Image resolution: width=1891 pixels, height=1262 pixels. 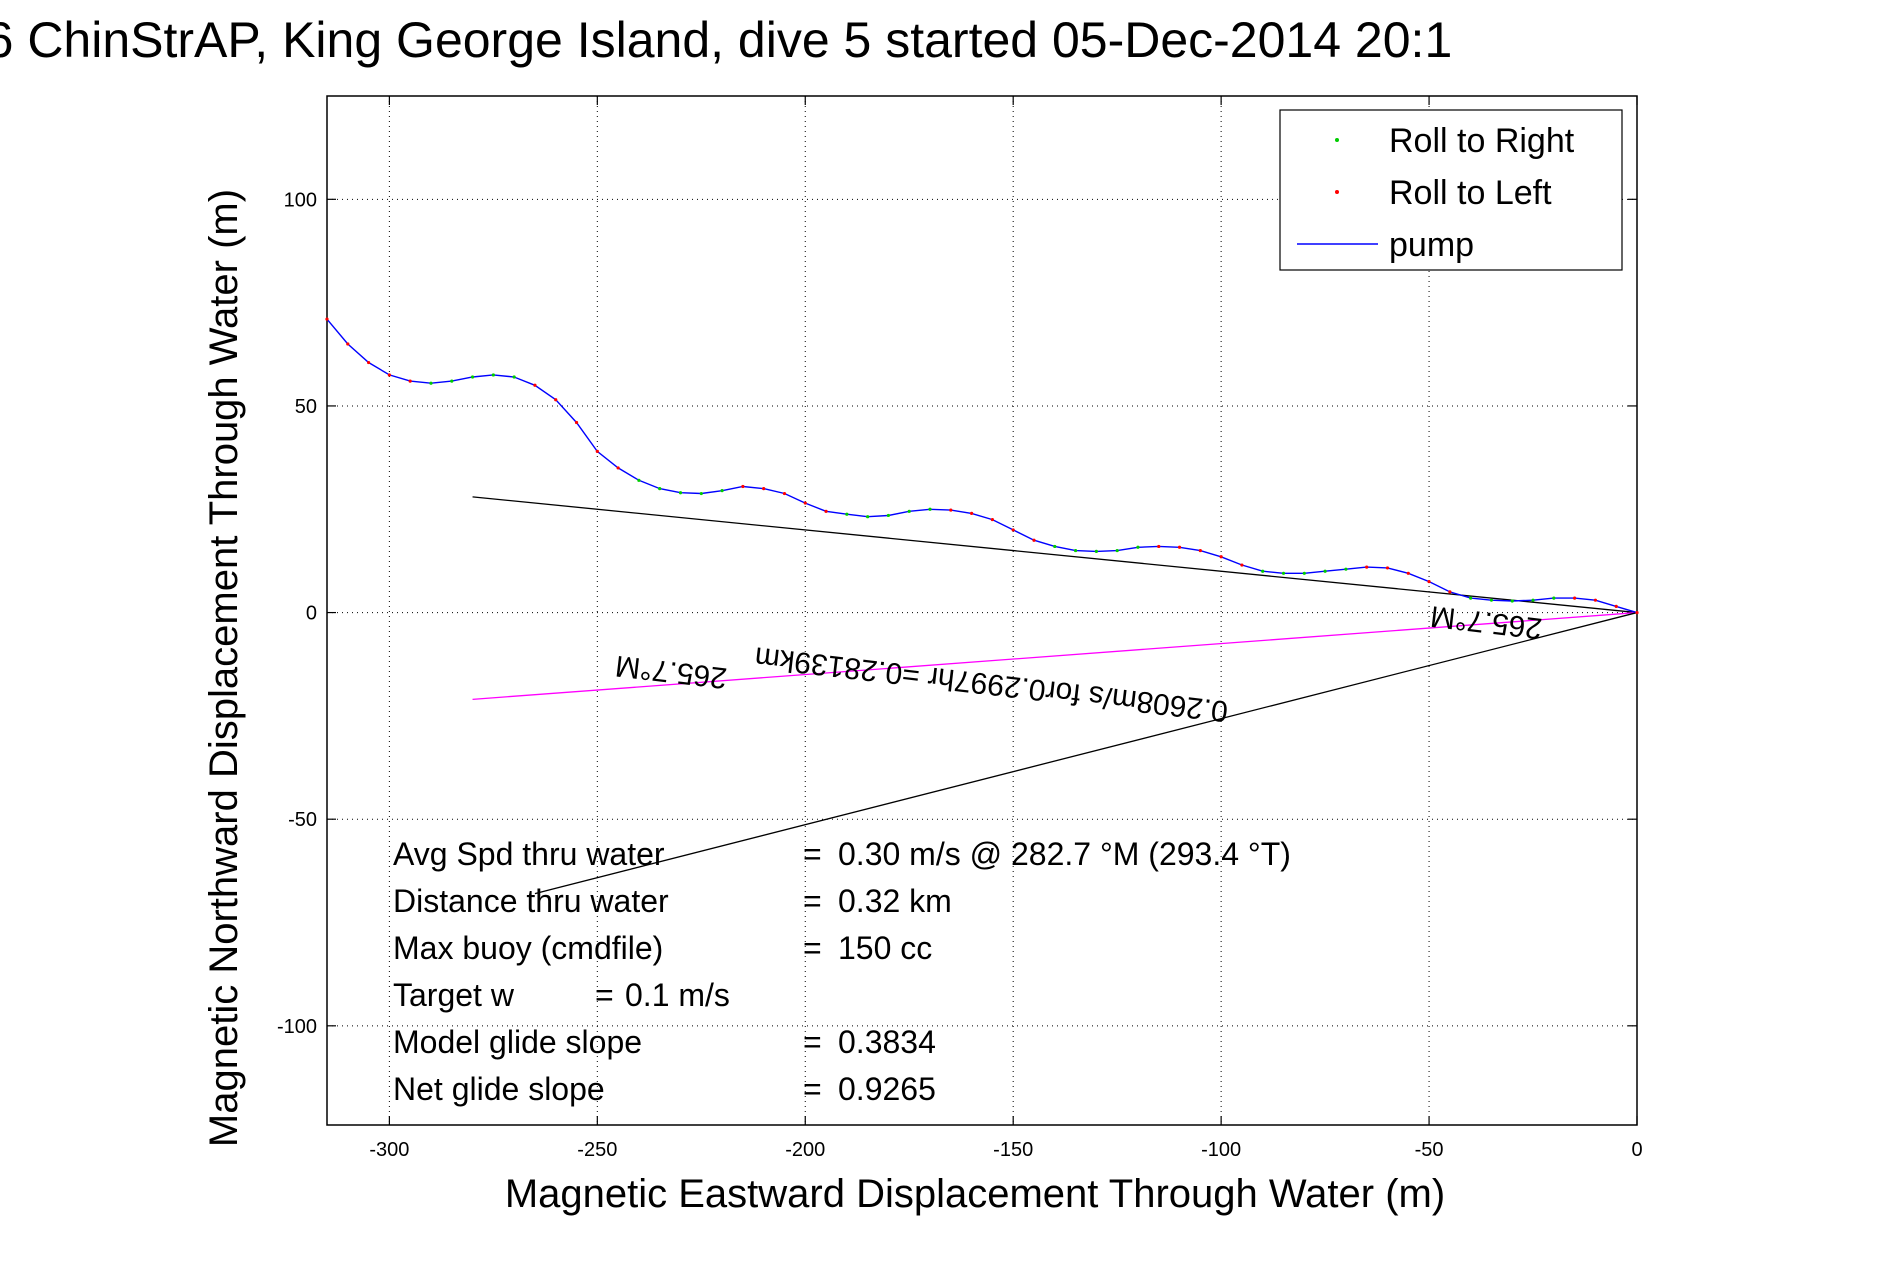 What do you see at coordinates (517, 1042) in the screenshot?
I see `stat-label: Model glide slope` at bounding box center [517, 1042].